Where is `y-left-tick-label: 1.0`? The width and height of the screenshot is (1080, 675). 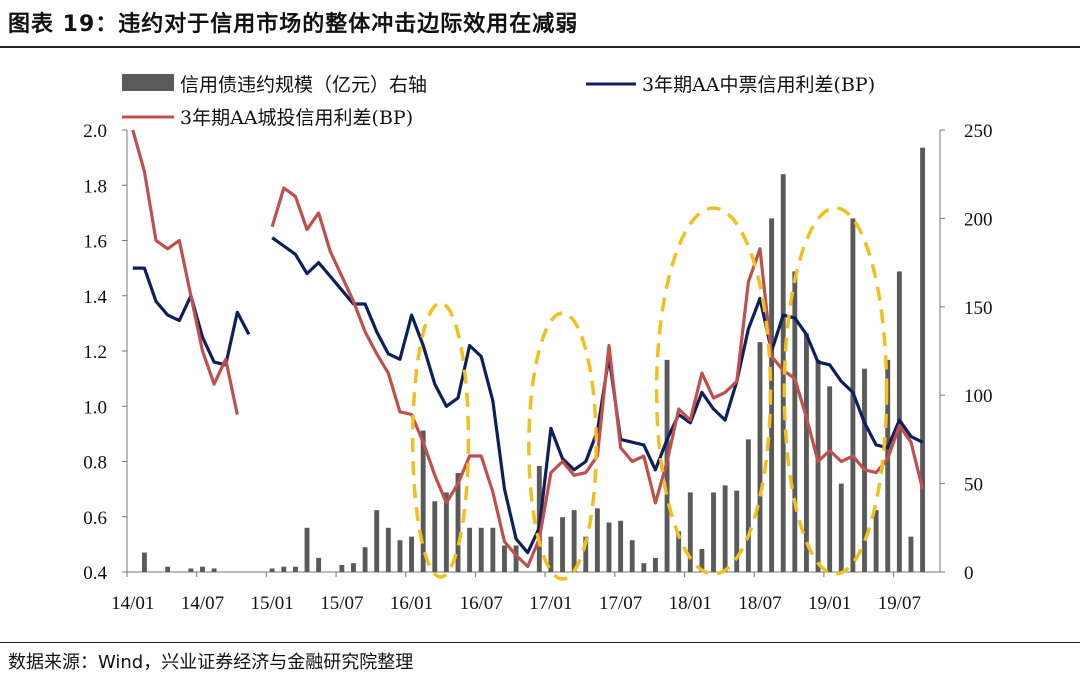 y-left-tick-label: 1.0 is located at coordinates (95, 407).